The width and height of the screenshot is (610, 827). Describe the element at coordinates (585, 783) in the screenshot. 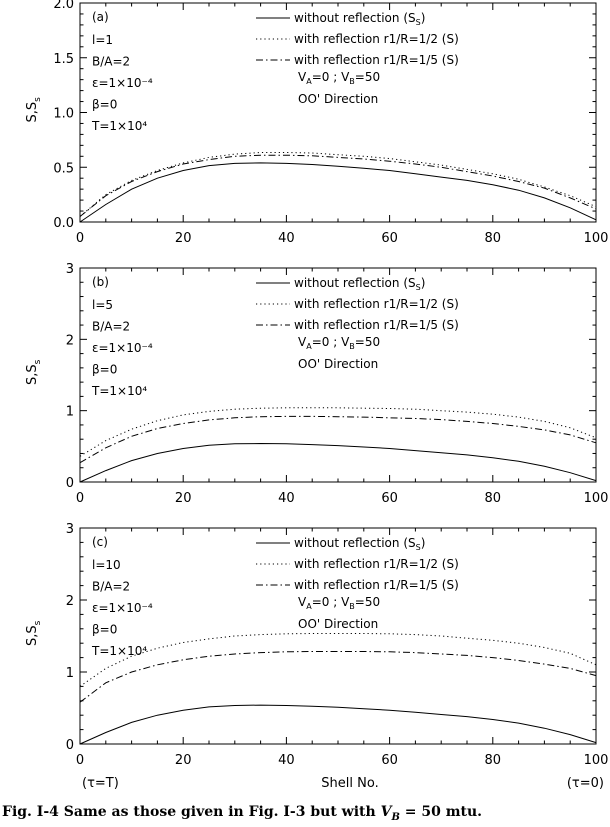

I see `x-right-note: (τ=0)` at that location.